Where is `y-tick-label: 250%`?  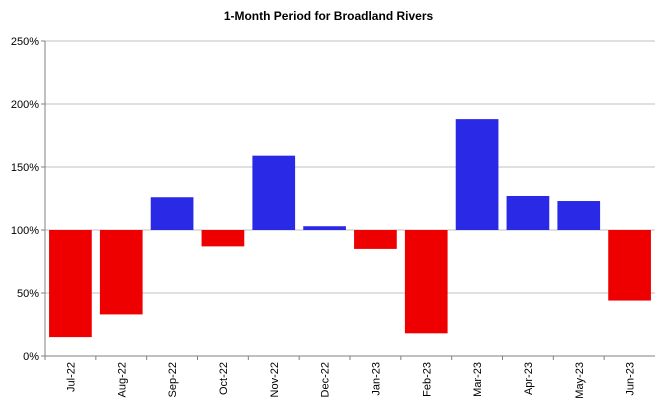 y-tick-label: 250% is located at coordinates (25, 42).